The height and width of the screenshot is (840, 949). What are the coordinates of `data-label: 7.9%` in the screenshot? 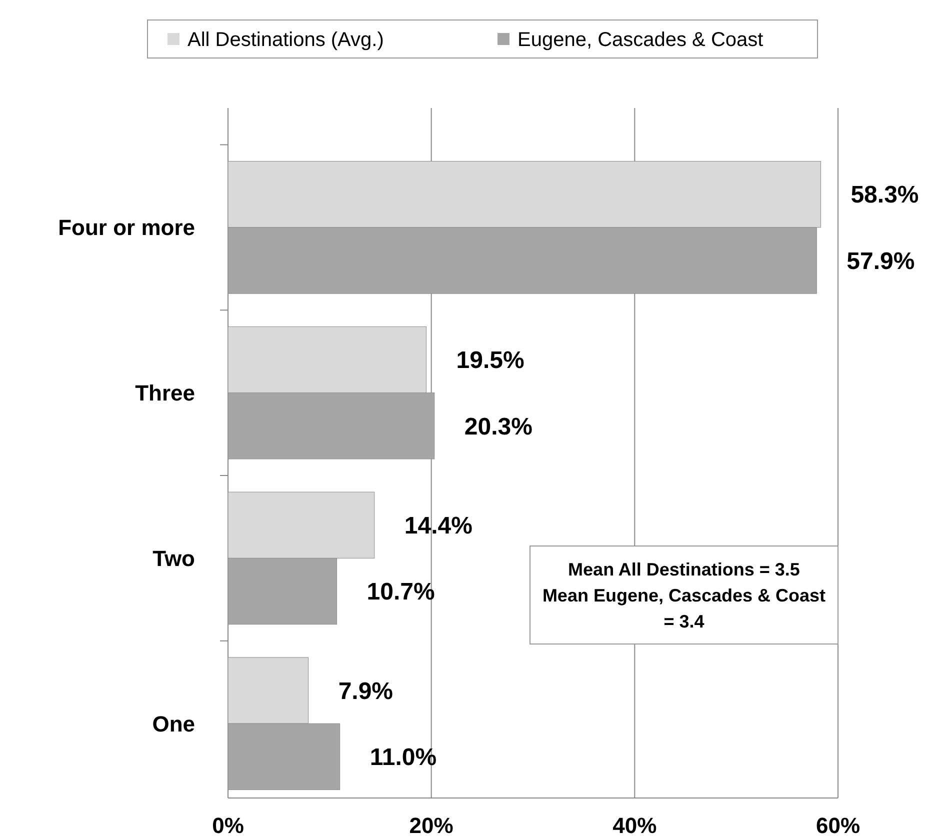 It's located at (366, 691).